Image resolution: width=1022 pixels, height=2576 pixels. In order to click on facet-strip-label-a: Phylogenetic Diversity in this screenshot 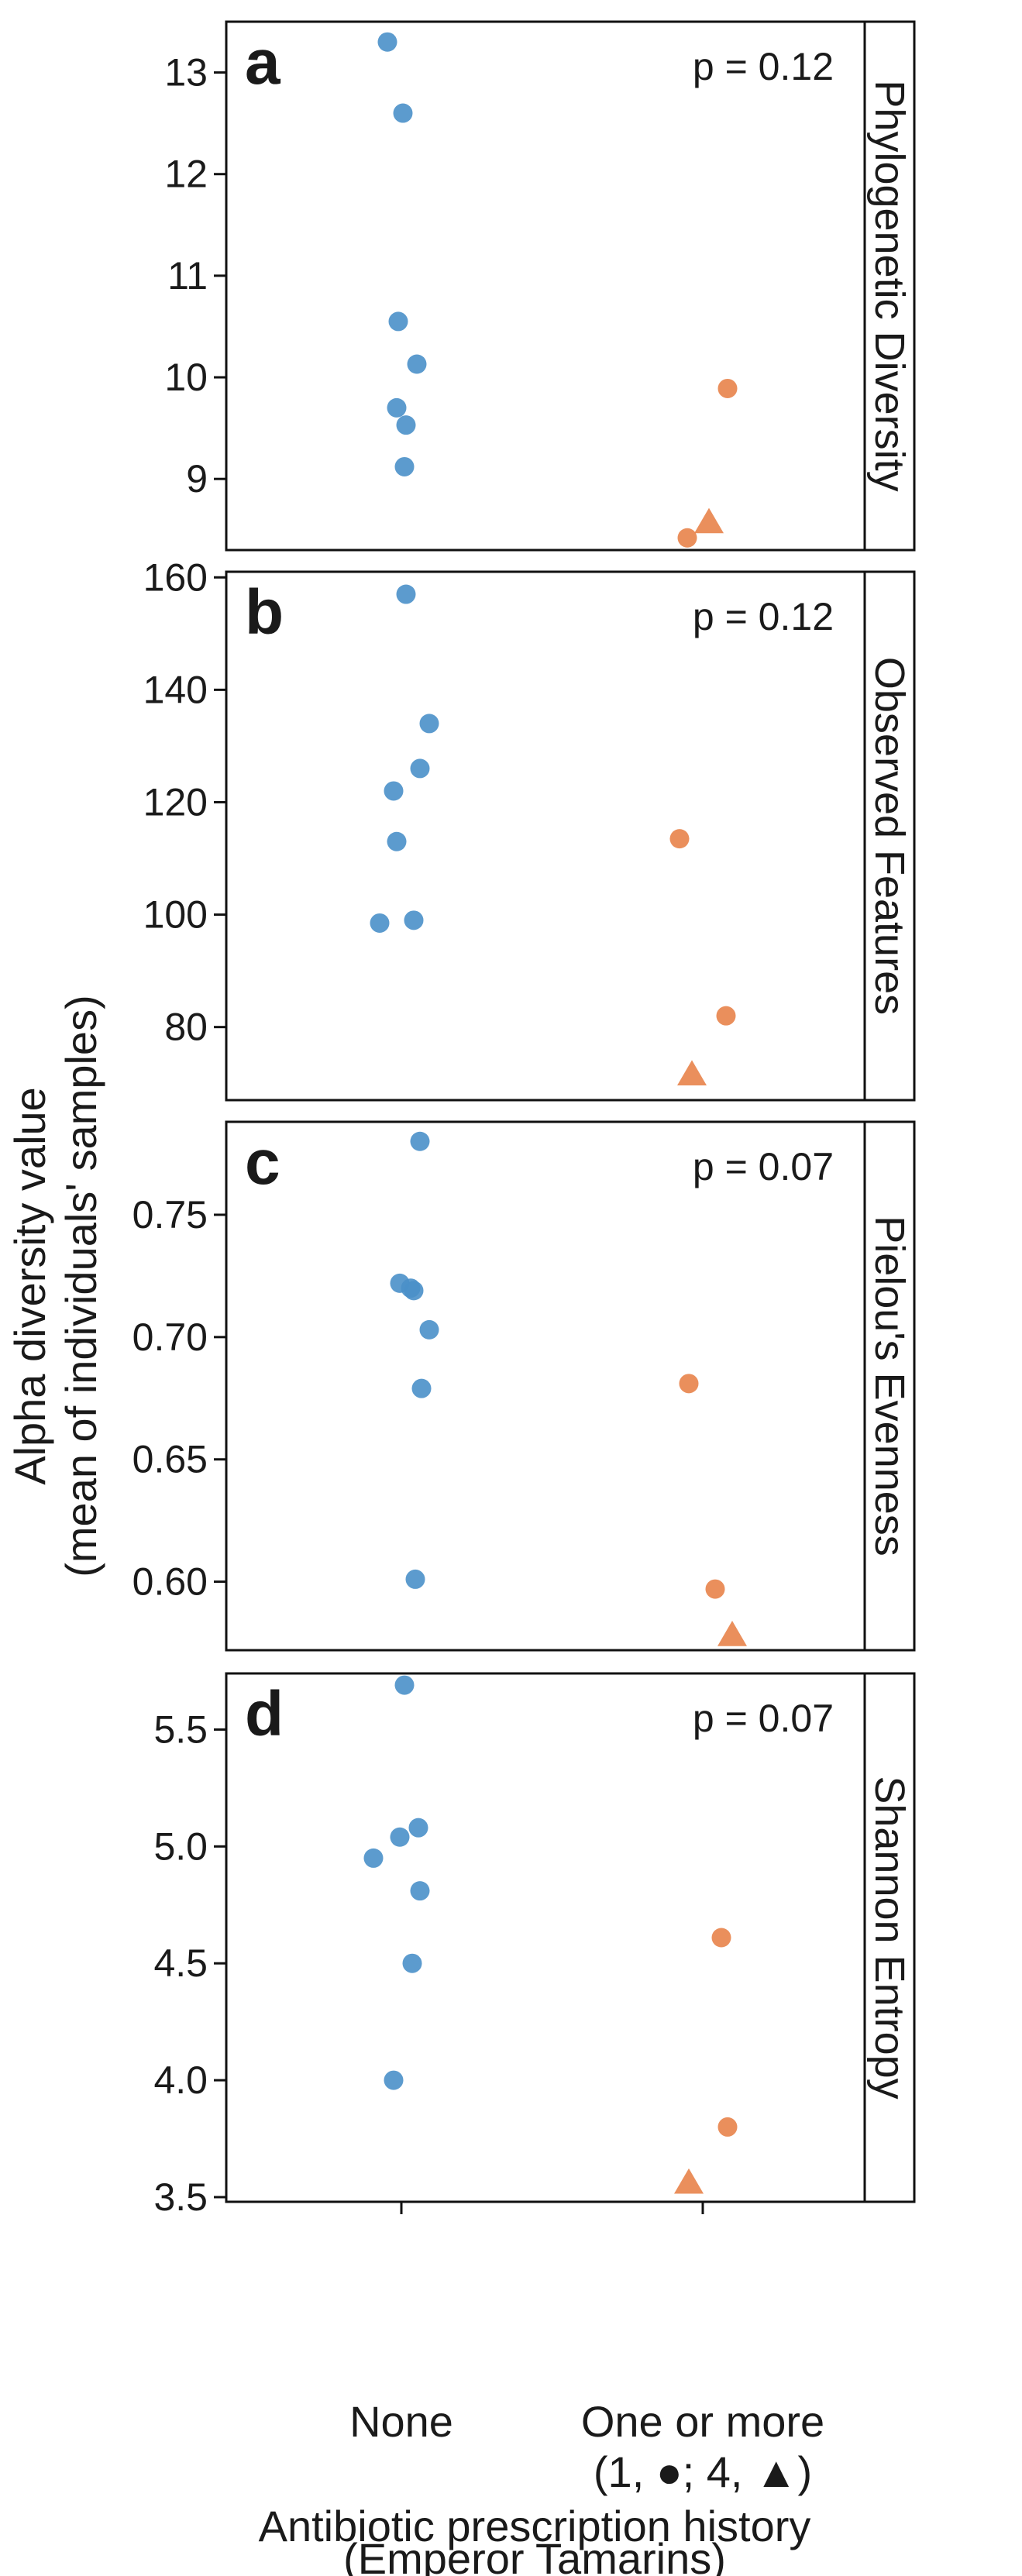, I will do `click(889, 285)`.